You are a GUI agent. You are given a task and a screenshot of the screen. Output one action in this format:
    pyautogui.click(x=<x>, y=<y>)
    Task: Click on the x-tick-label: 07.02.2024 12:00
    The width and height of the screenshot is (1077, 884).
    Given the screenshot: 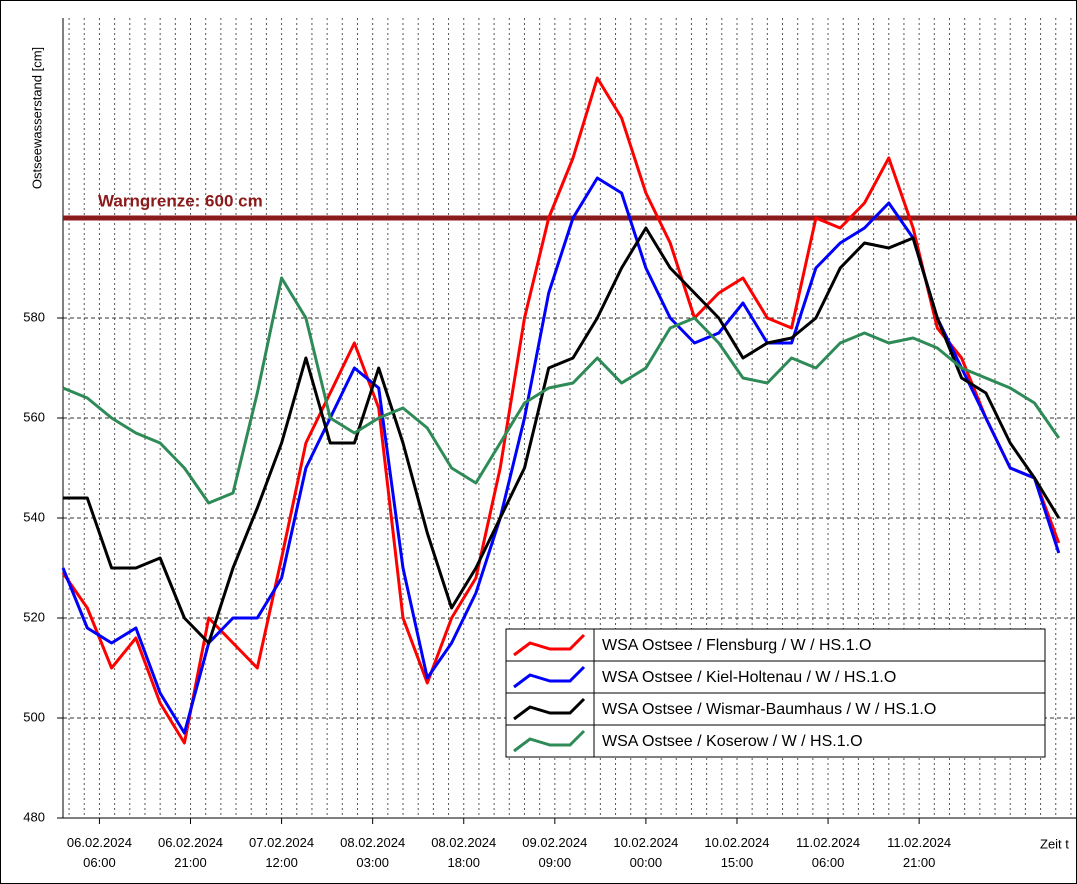 What is the action you would take?
    pyautogui.click(x=281, y=852)
    